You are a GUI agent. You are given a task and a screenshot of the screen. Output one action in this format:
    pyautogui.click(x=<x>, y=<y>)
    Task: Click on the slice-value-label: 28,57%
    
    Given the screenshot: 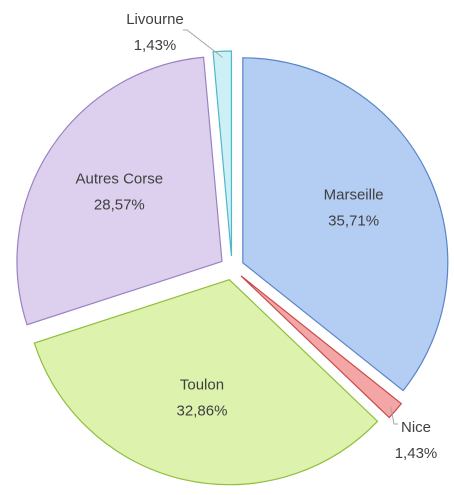 What is the action you would take?
    pyautogui.click(x=119, y=205)
    